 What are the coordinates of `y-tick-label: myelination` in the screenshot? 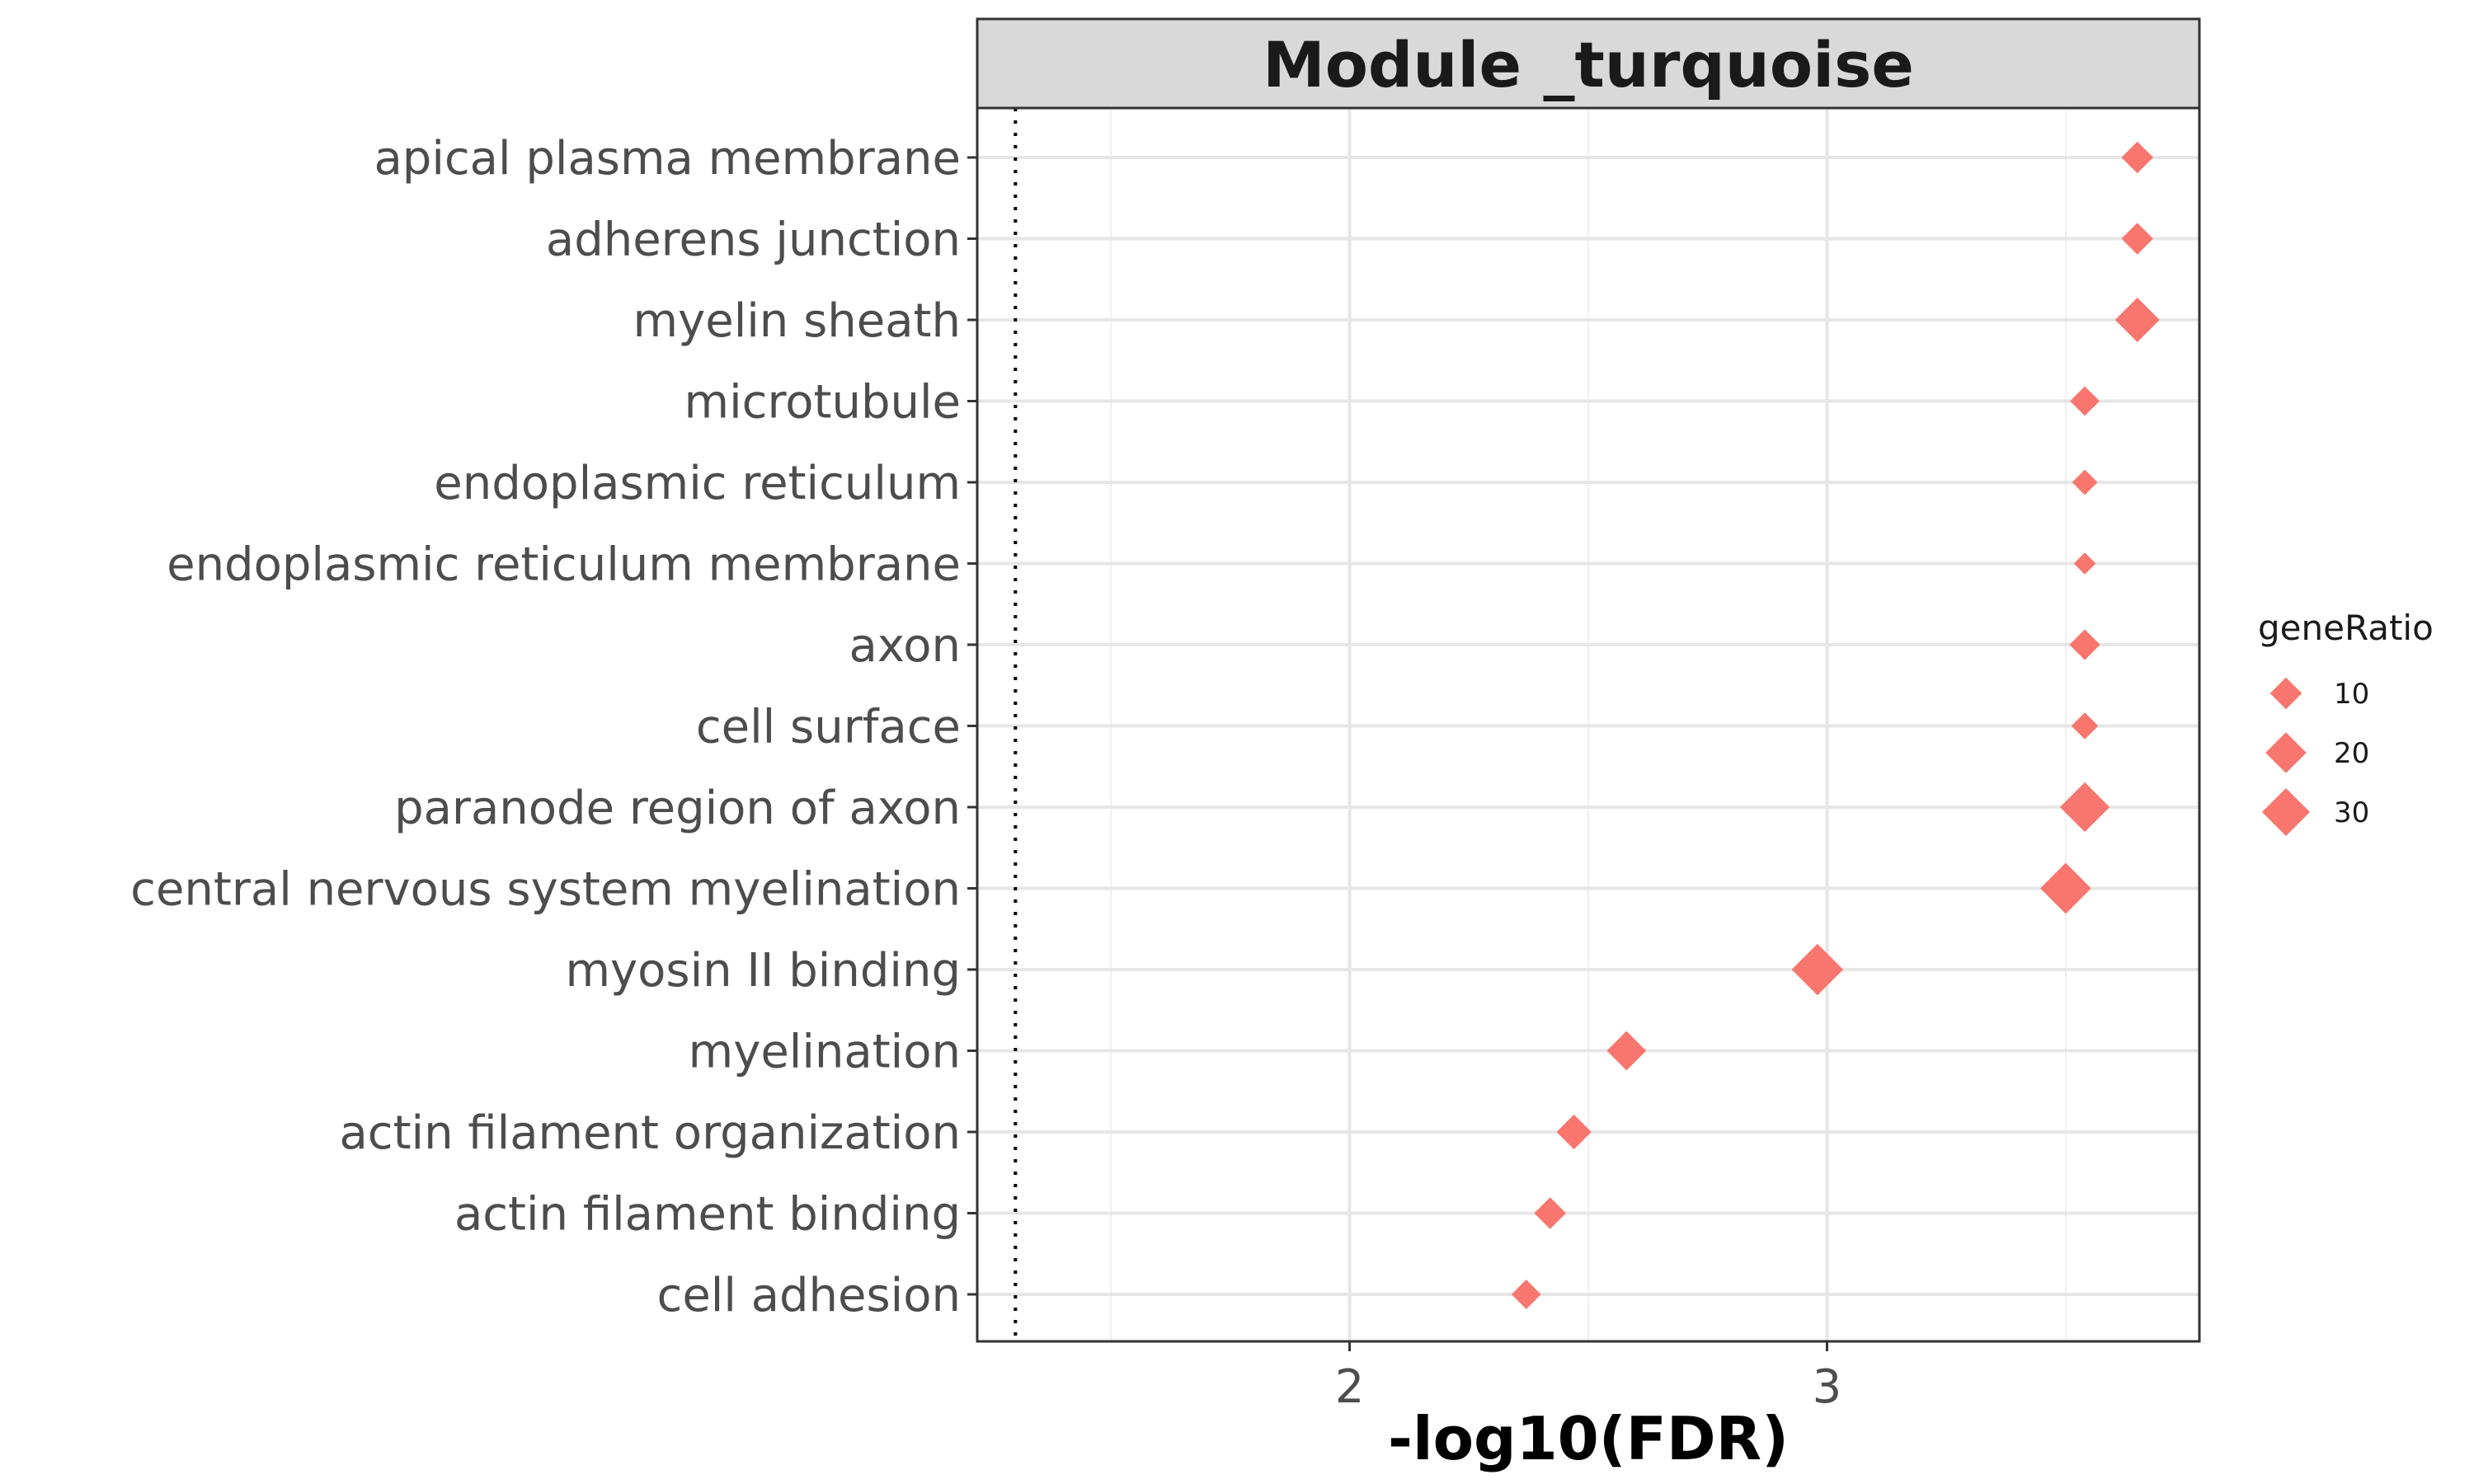 It's located at (825, 1052).